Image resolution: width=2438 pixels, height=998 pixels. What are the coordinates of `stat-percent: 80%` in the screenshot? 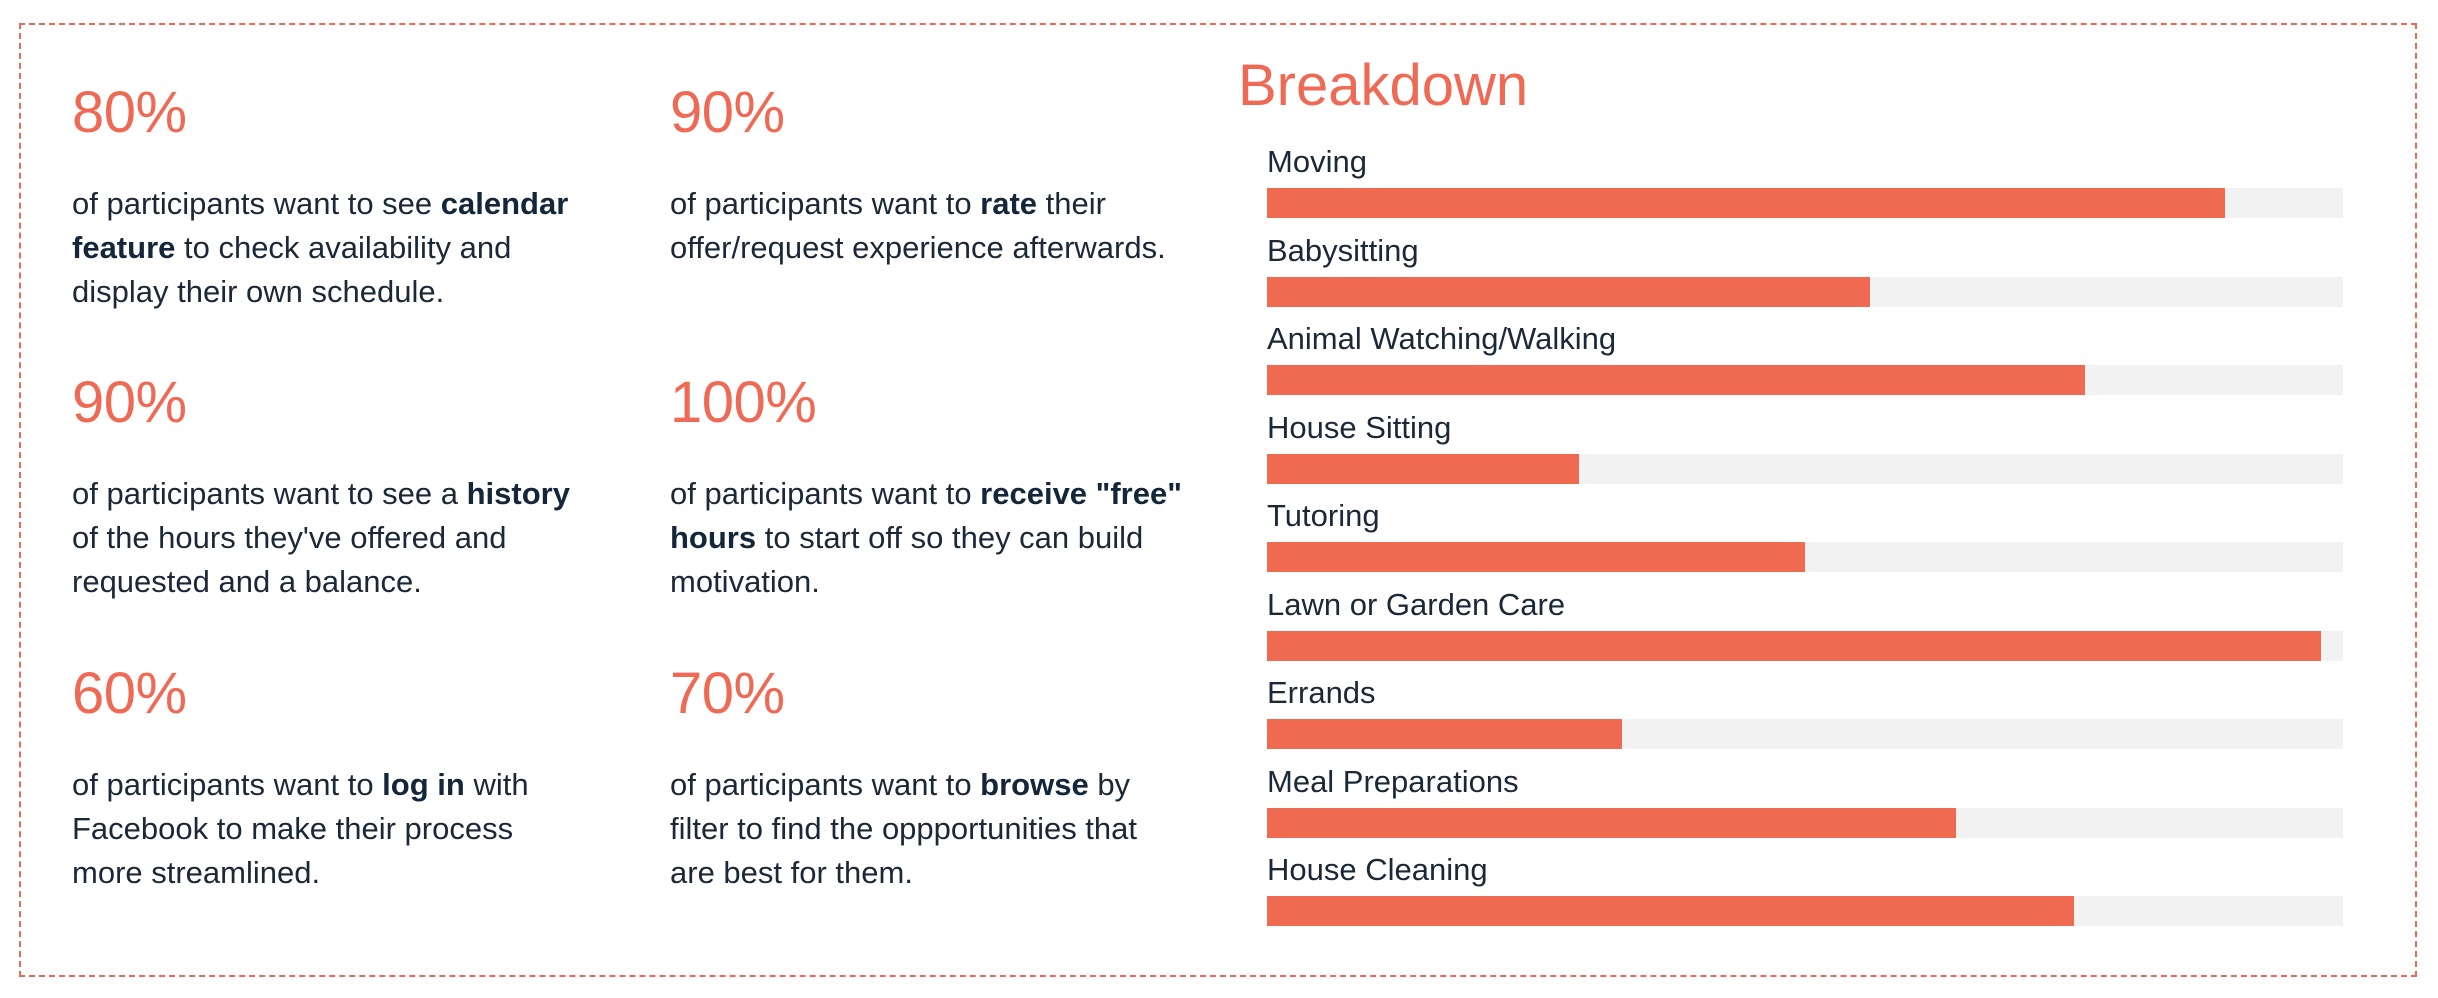 It's located at (129, 112).